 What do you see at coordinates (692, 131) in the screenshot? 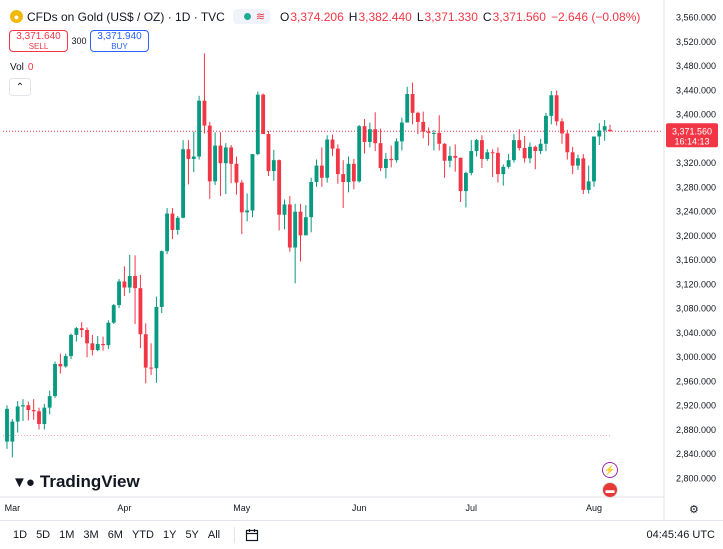
I see `last-price-label: 3,371.560` at bounding box center [692, 131].